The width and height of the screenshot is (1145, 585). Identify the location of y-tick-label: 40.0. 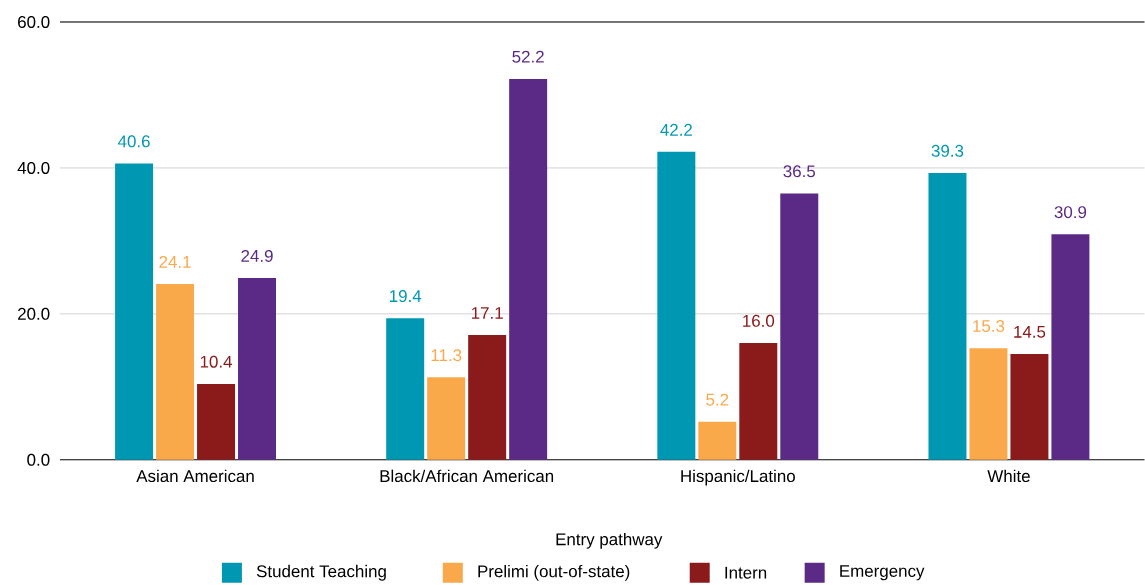
(33, 168).